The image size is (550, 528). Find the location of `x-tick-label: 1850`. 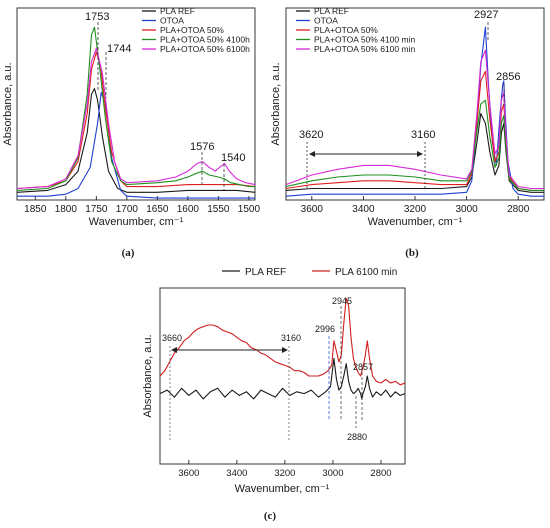

x-tick-label: 1850 is located at coordinates (35, 209).